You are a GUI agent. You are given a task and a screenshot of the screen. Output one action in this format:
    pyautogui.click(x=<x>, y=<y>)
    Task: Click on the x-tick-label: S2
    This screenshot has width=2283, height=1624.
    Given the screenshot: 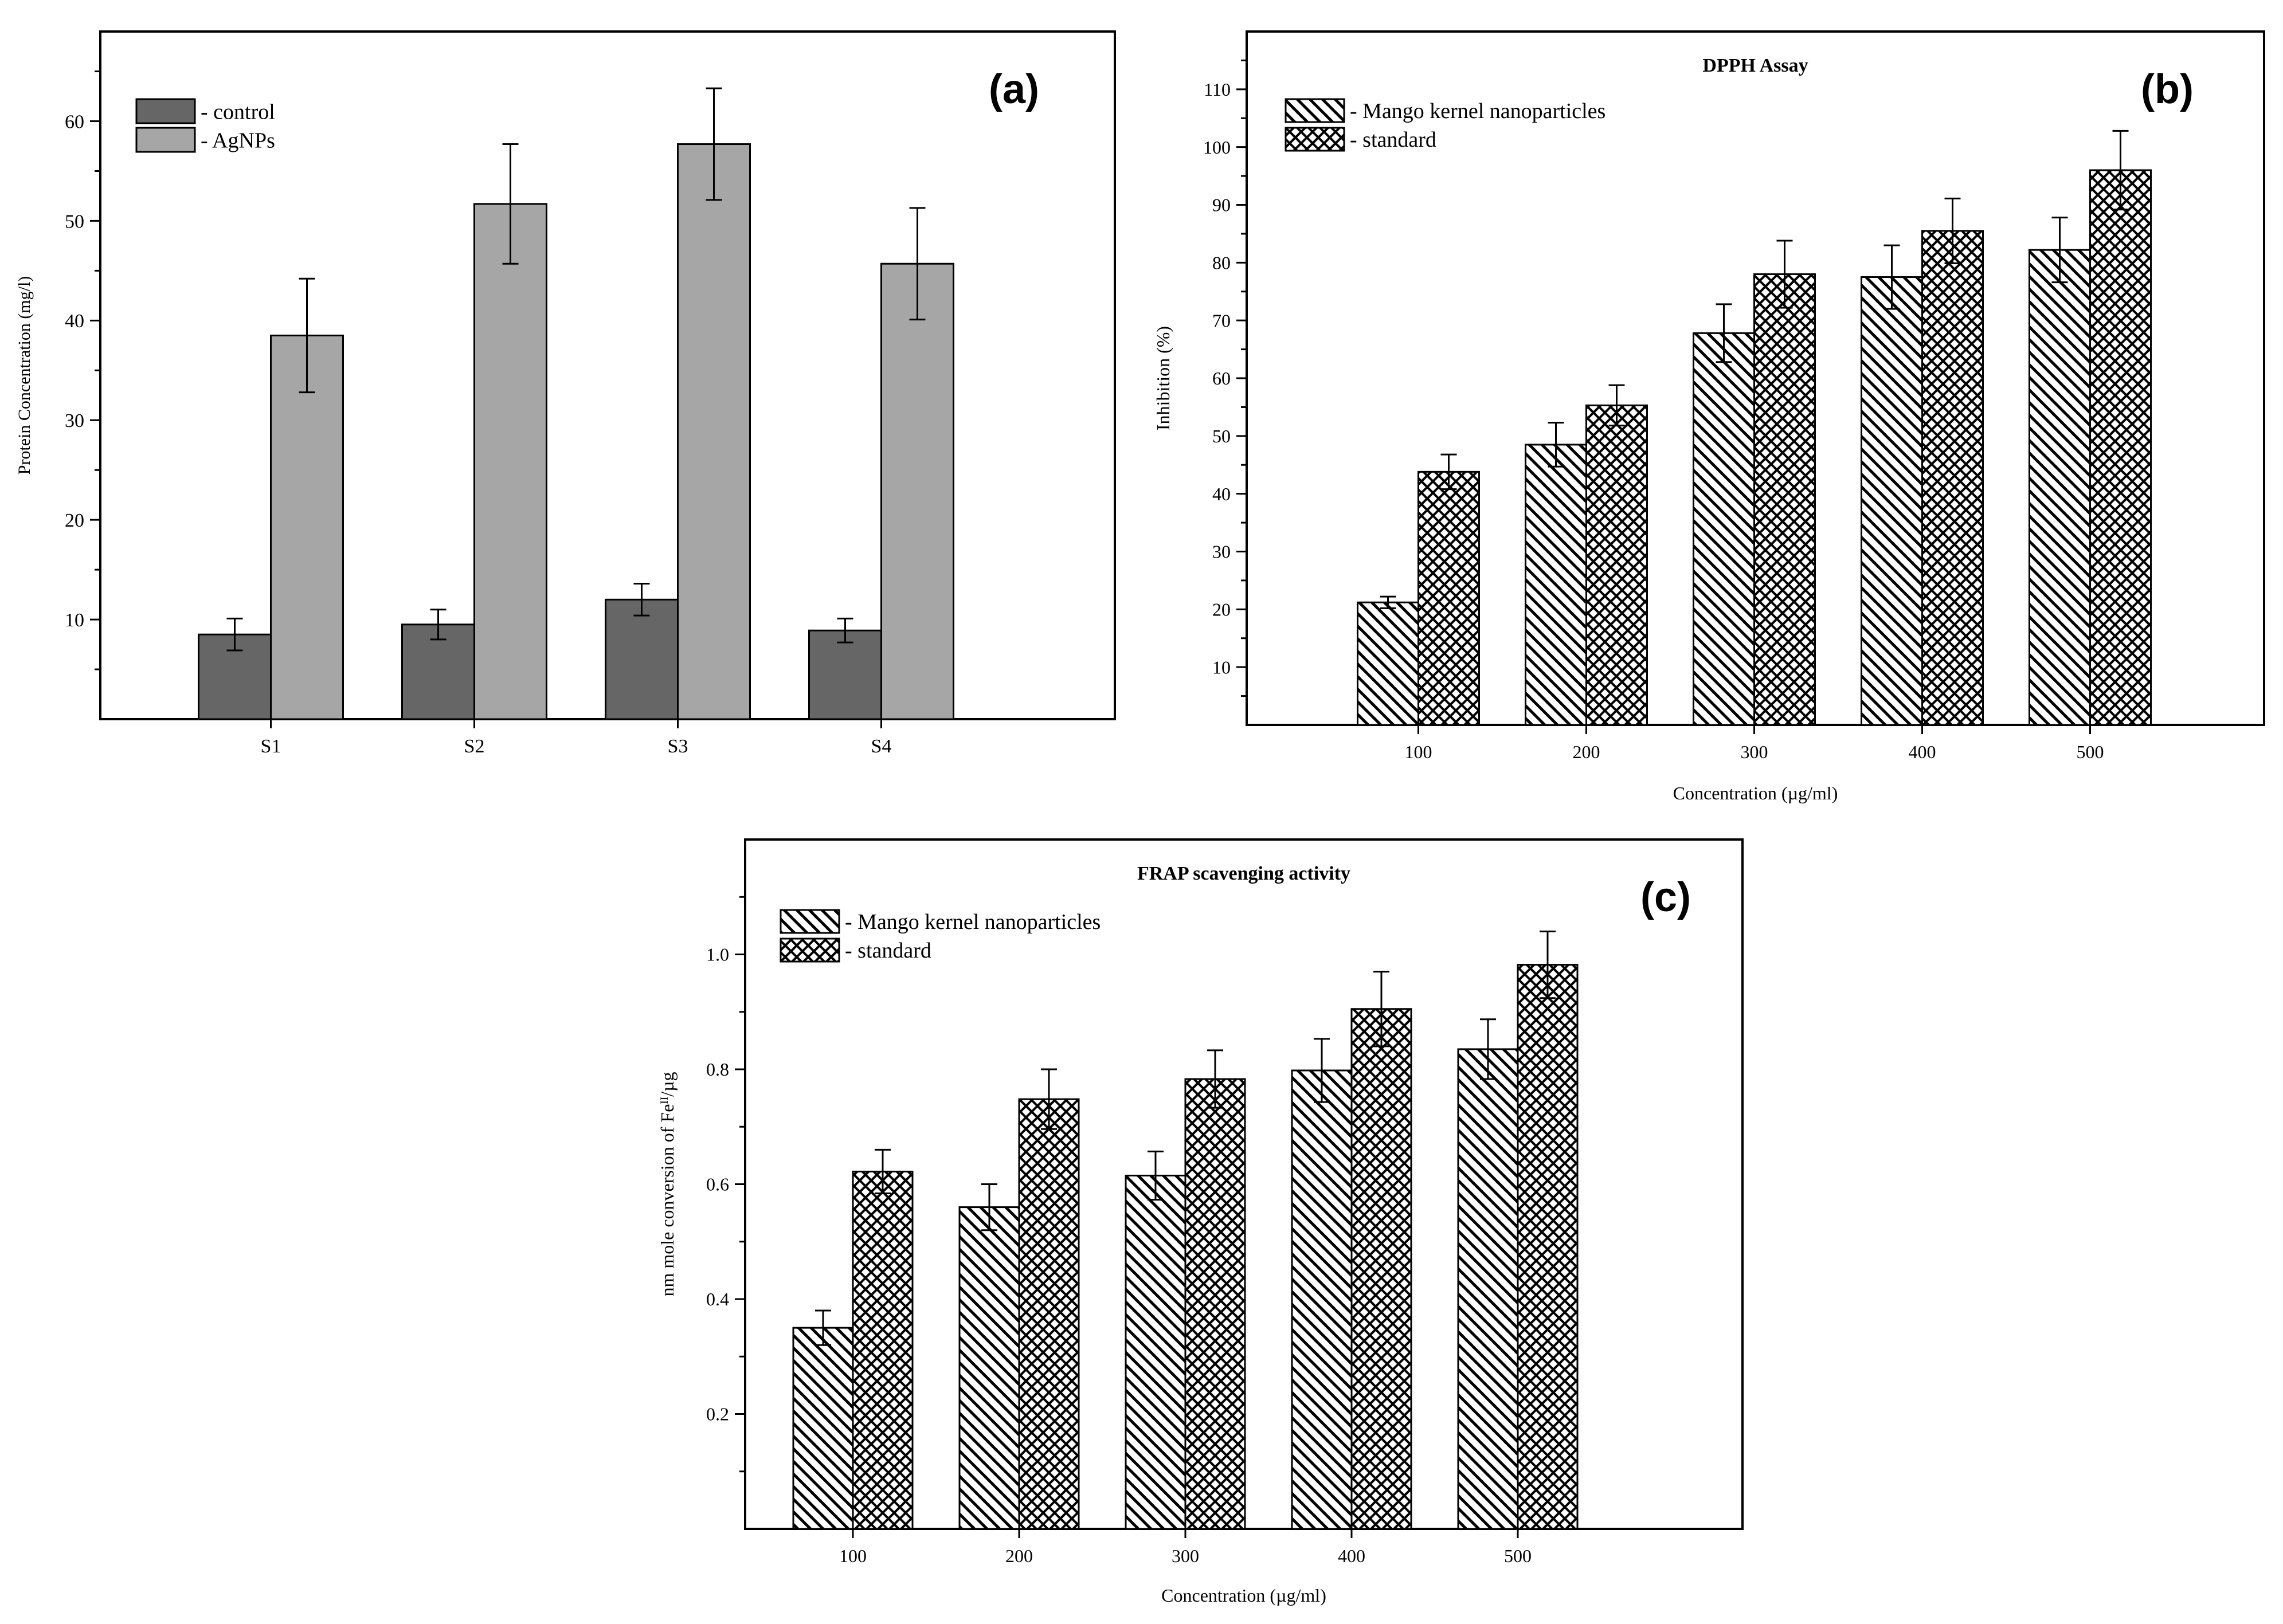 What is the action you would take?
    pyautogui.click(x=474, y=746)
    